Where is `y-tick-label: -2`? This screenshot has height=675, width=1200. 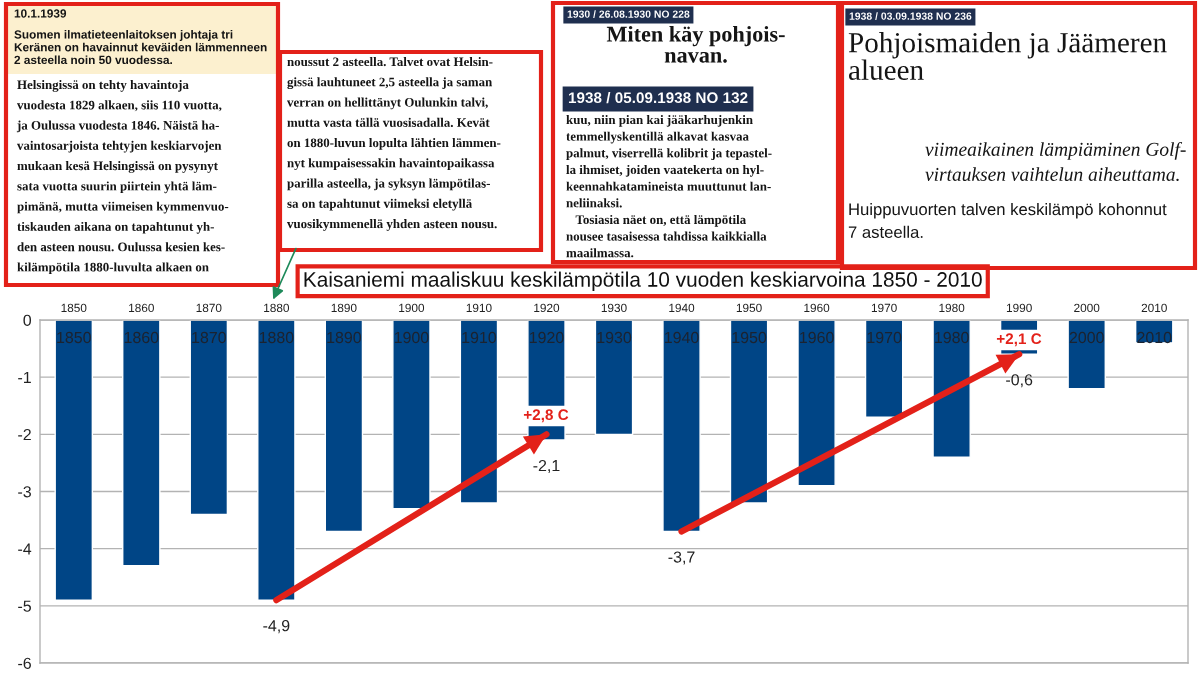
y-tick-label: -2 is located at coordinates (24, 434).